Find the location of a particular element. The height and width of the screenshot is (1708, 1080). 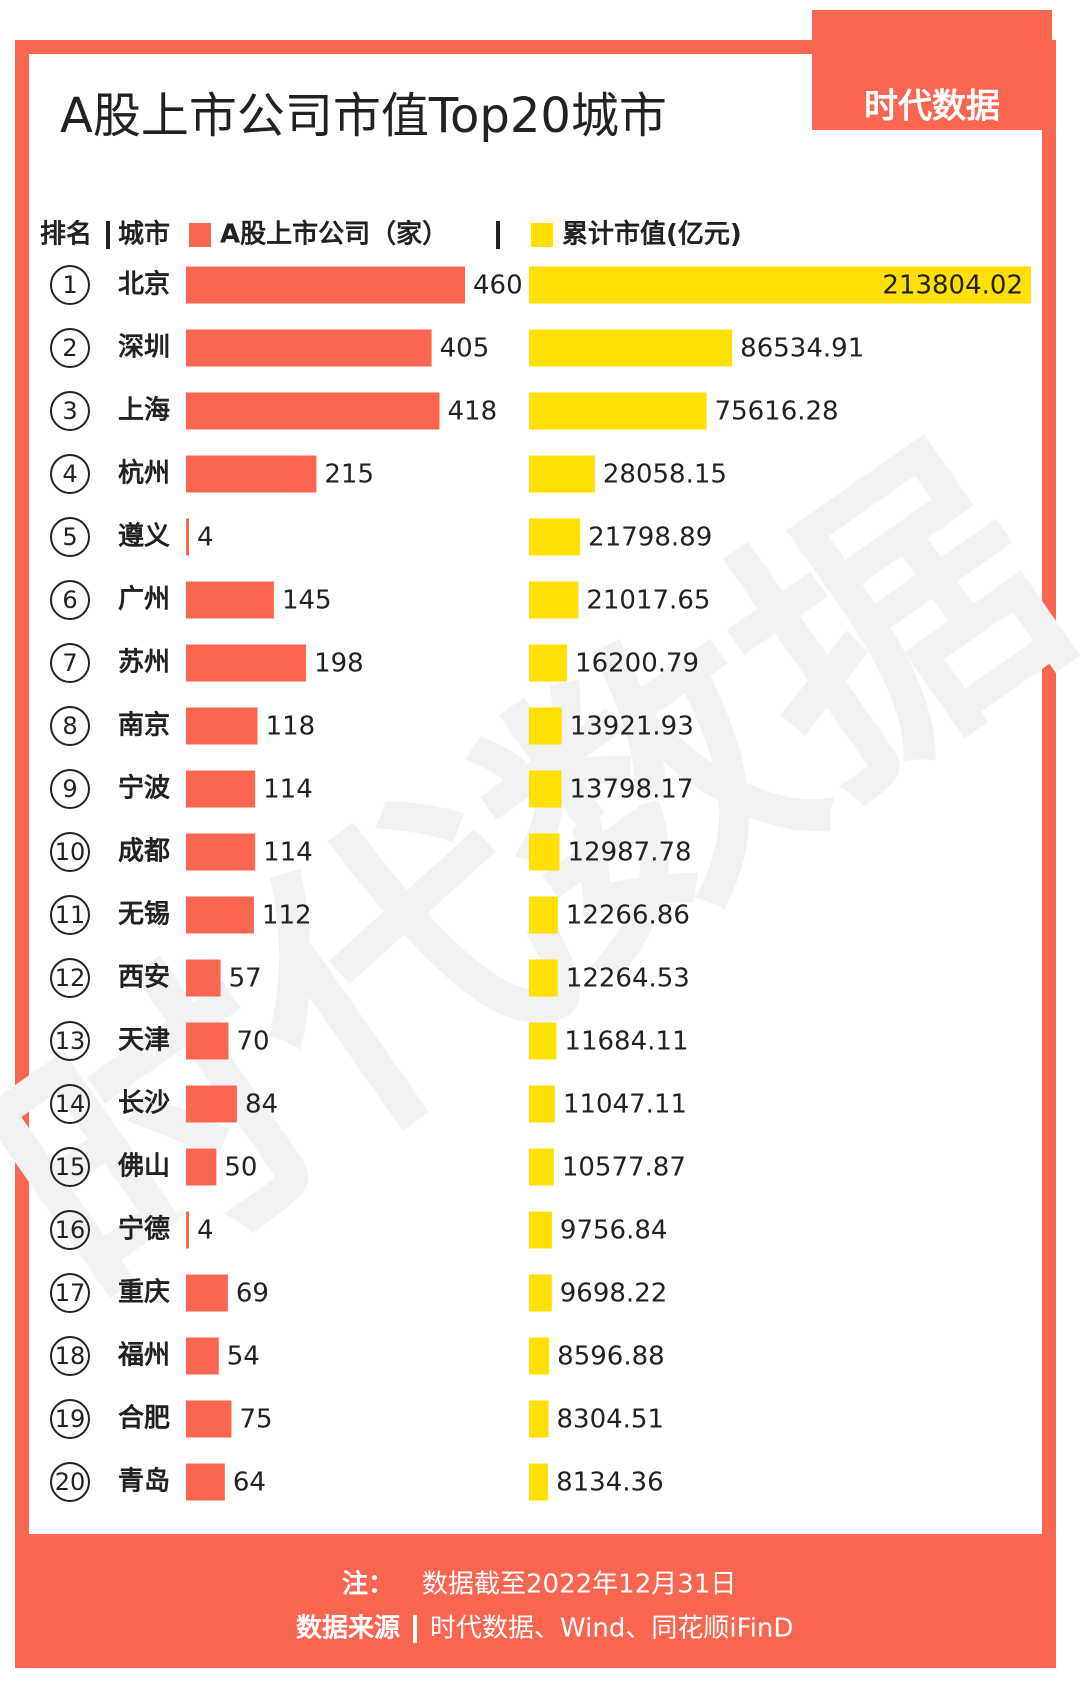

city: 西安 is located at coordinates (144, 978).